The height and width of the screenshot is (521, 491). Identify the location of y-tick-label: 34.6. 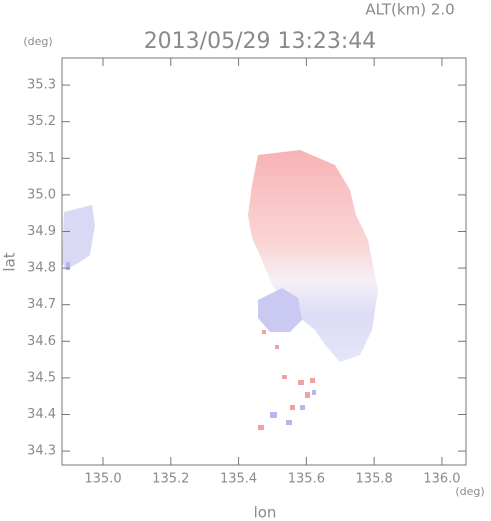
(41, 341).